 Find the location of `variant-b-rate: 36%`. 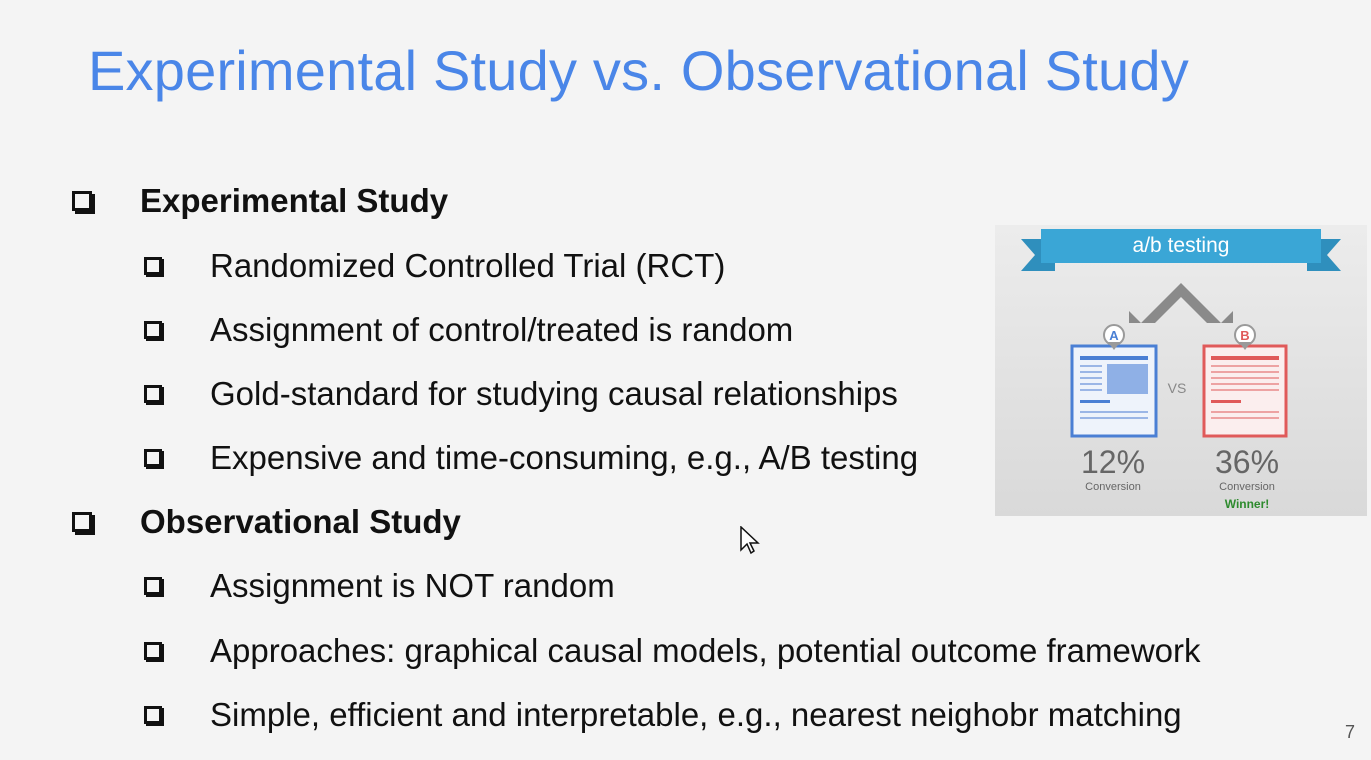

variant-b-rate: 36% is located at coordinates (1247, 462).